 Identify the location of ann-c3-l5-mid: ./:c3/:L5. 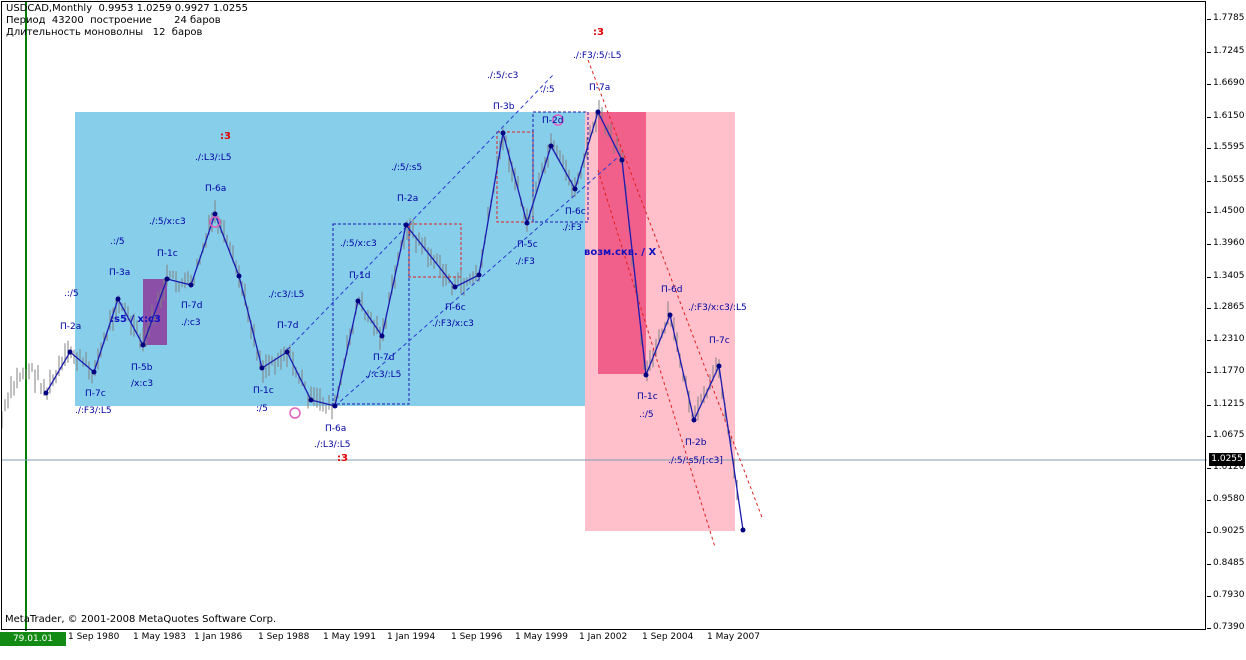
(286, 295).